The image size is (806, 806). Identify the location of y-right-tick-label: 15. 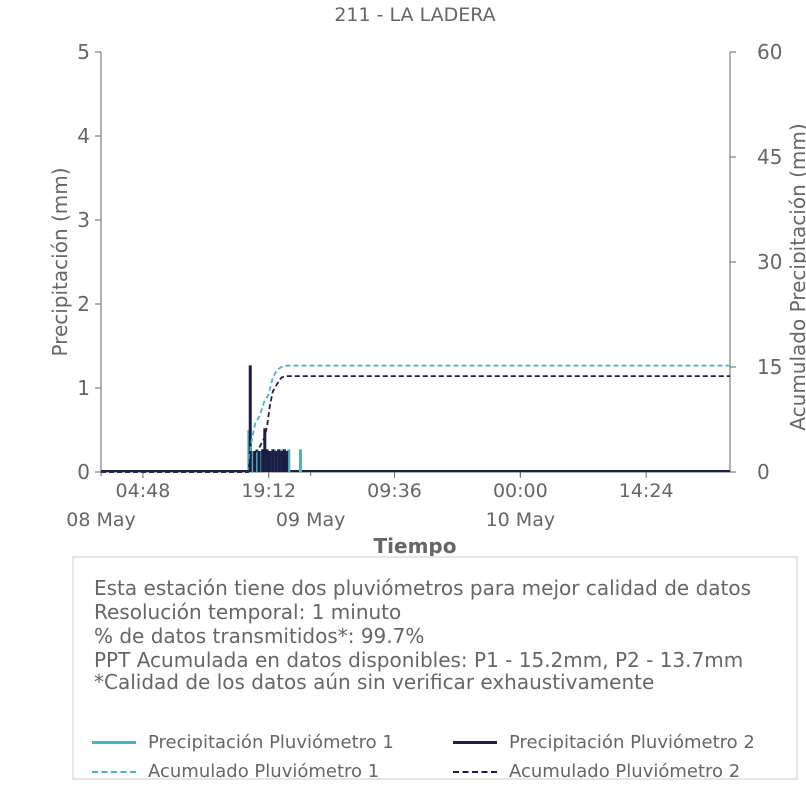
(769, 367).